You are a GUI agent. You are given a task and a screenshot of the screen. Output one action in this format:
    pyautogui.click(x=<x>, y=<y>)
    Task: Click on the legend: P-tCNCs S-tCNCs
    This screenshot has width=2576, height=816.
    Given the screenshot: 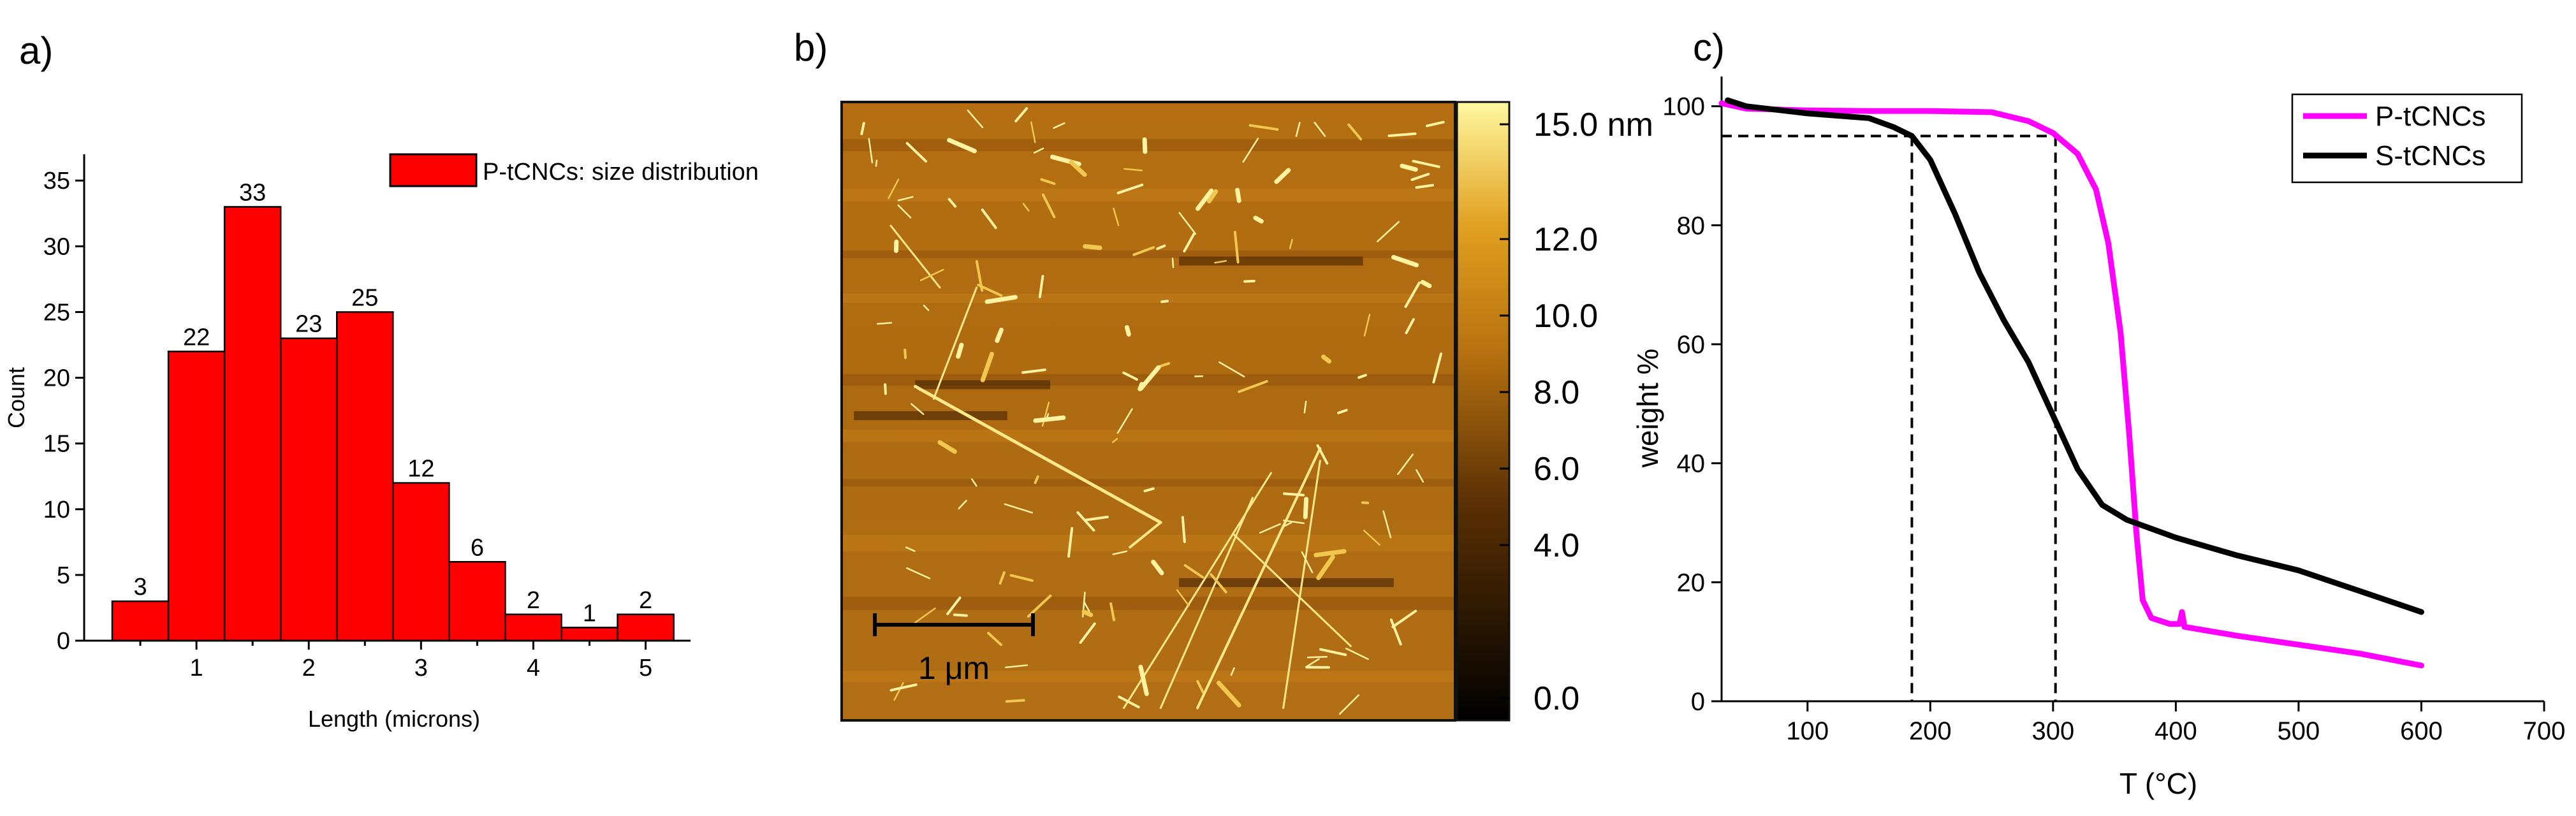 What is the action you would take?
    pyautogui.click(x=2407, y=138)
    